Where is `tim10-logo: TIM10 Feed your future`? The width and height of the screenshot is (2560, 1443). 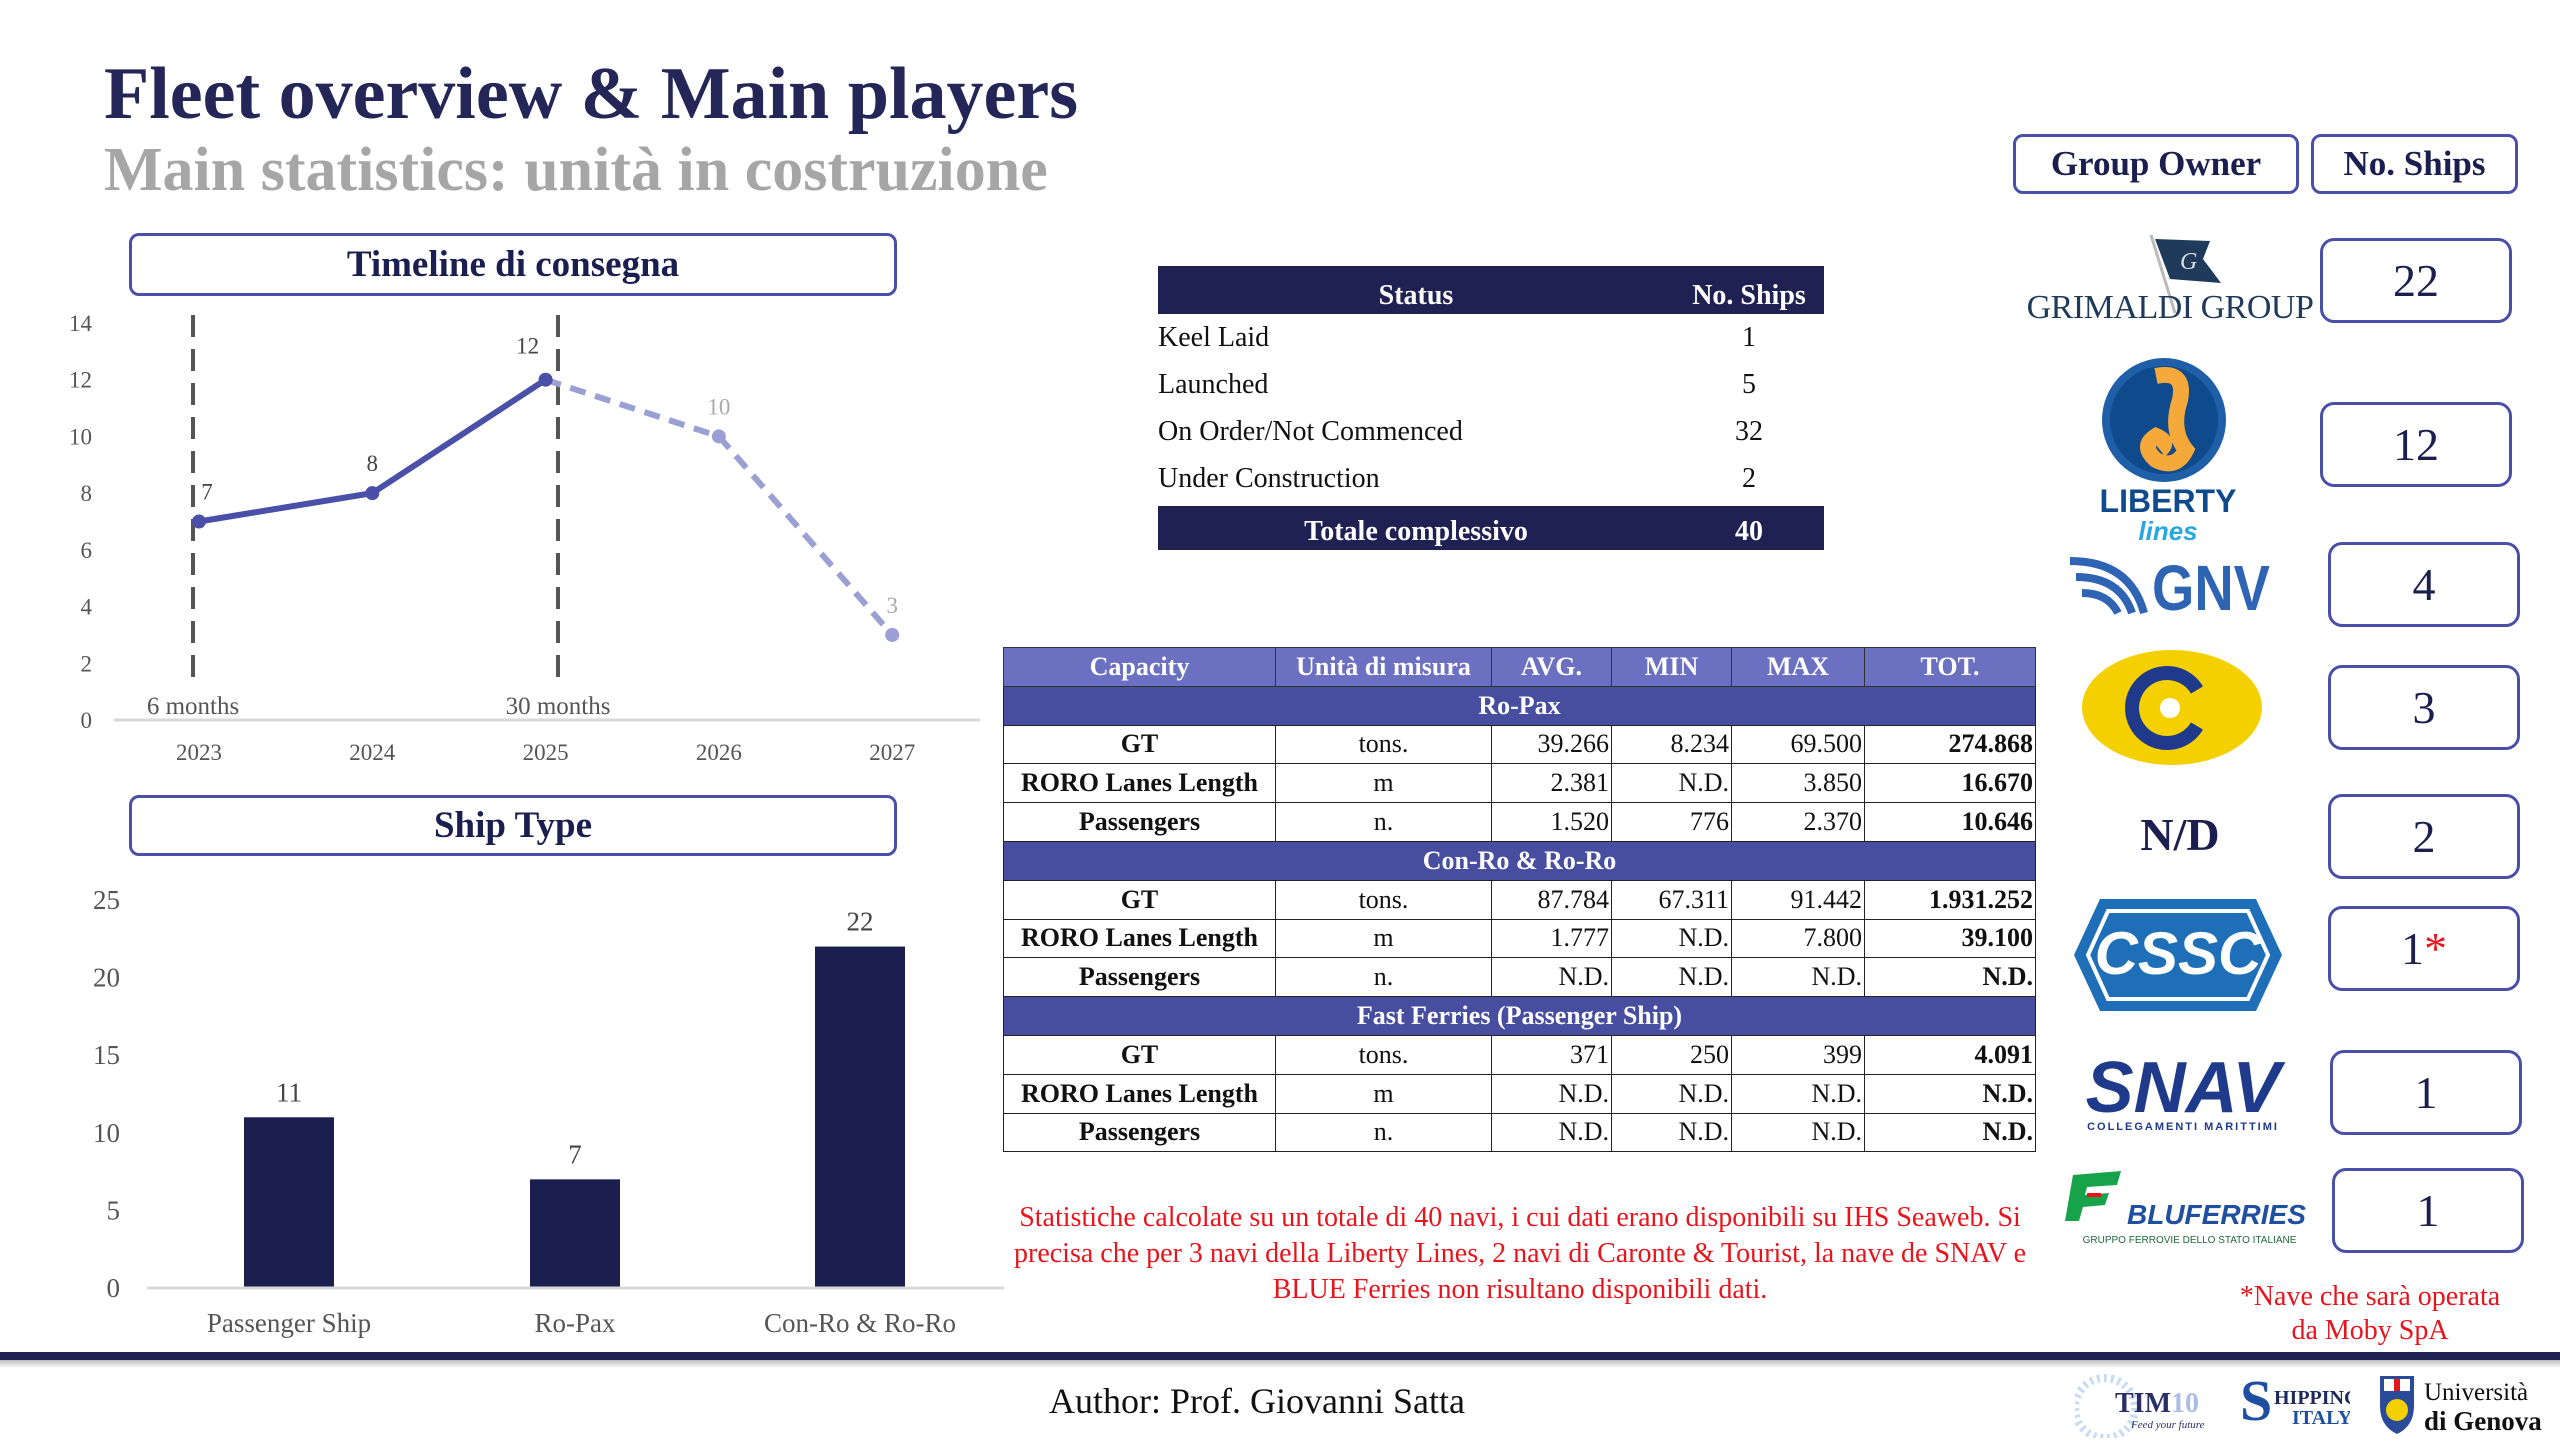 tim10-logo: TIM10 Feed your future is located at coordinates (2148, 1405).